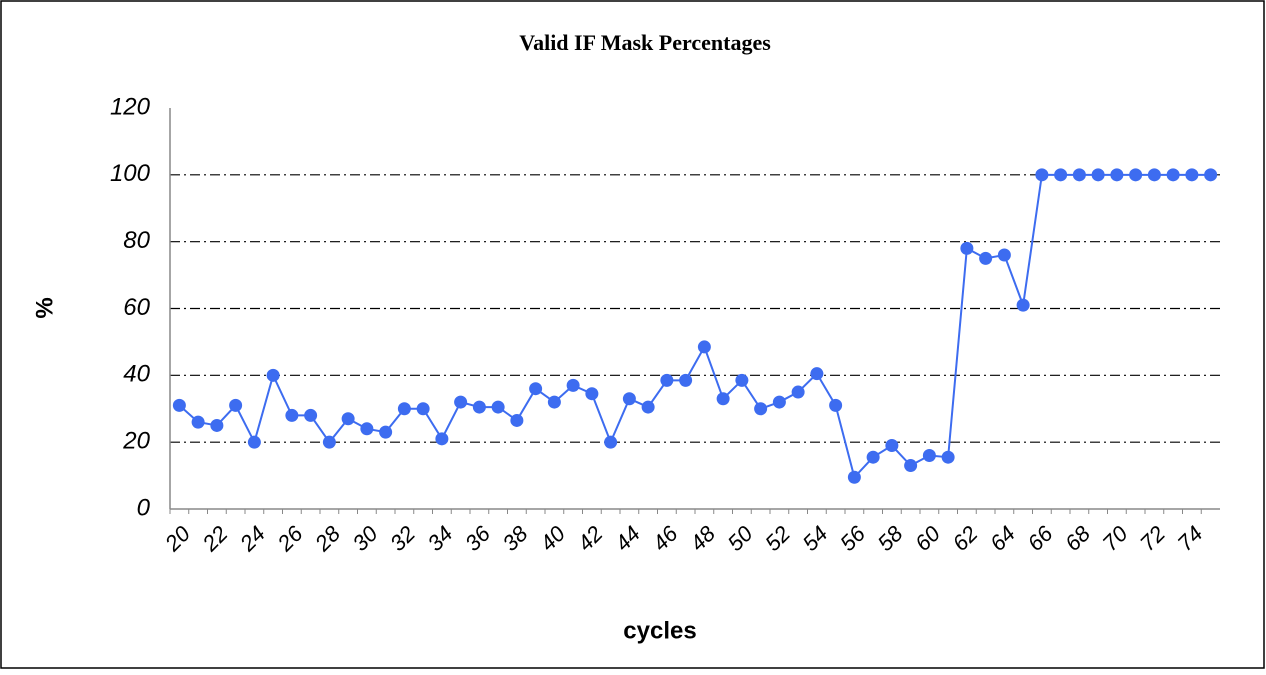 The image size is (1266, 675). Describe the element at coordinates (130, 173) in the screenshot. I see `y-tick-label: 100` at that location.